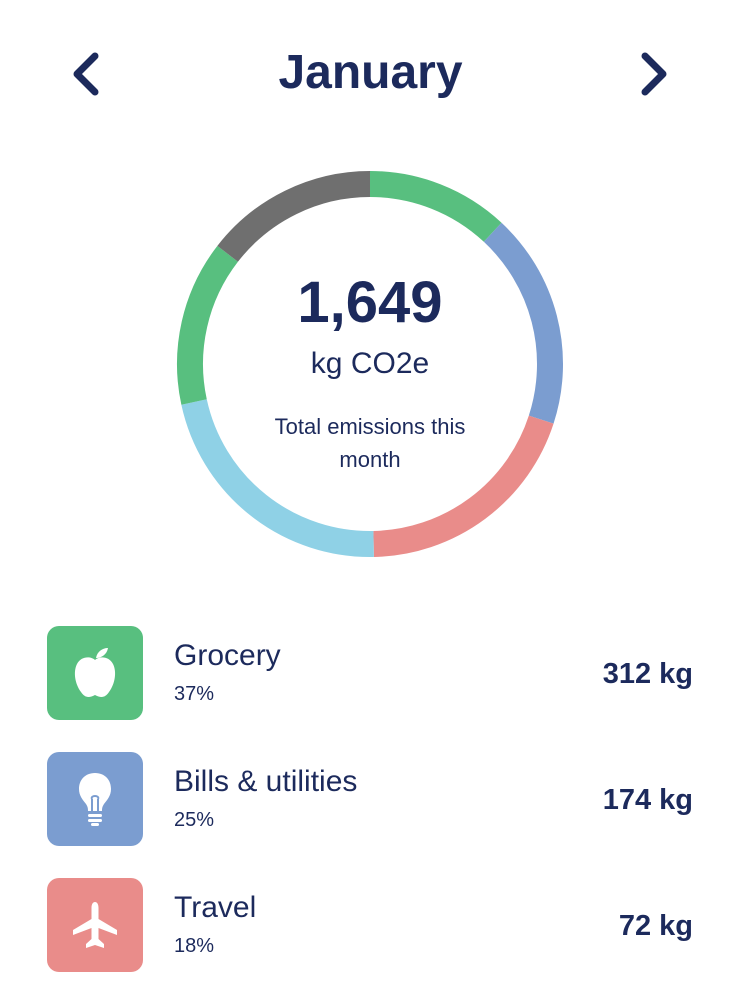 The image size is (741, 993). What do you see at coordinates (370, 72) in the screenshot?
I see `month-title: January` at bounding box center [370, 72].